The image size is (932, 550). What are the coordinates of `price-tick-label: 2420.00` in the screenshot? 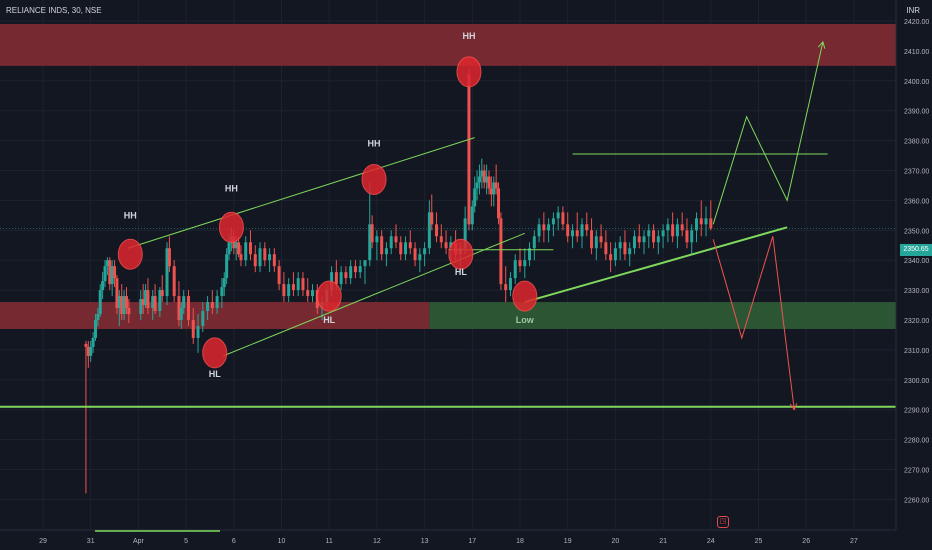 It's located at (916, 22).